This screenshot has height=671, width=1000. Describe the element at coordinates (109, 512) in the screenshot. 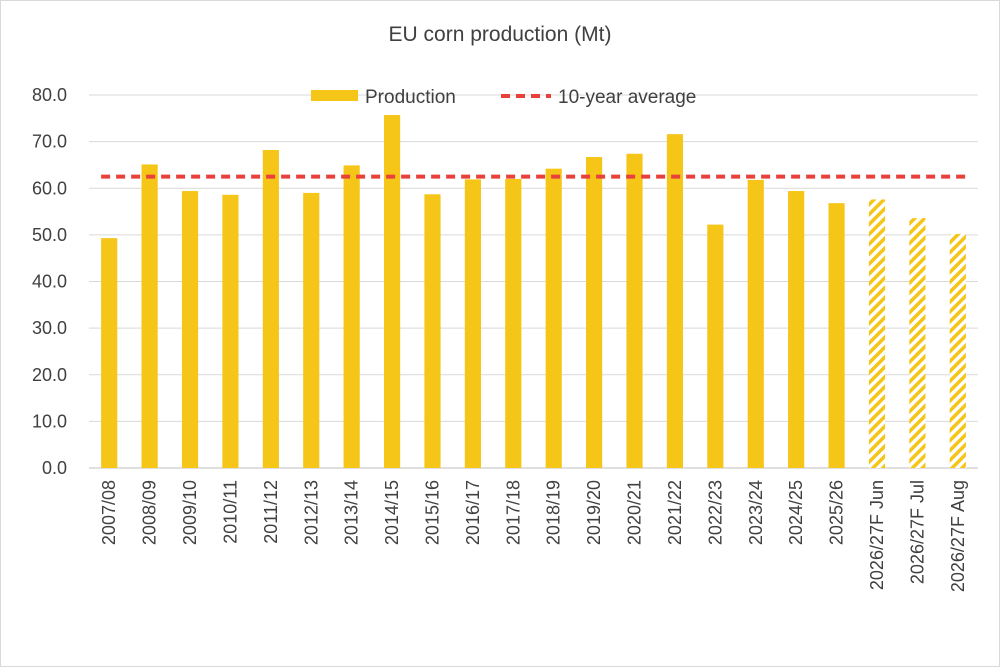

I see `x-tick-label: 2007/08` at that location.